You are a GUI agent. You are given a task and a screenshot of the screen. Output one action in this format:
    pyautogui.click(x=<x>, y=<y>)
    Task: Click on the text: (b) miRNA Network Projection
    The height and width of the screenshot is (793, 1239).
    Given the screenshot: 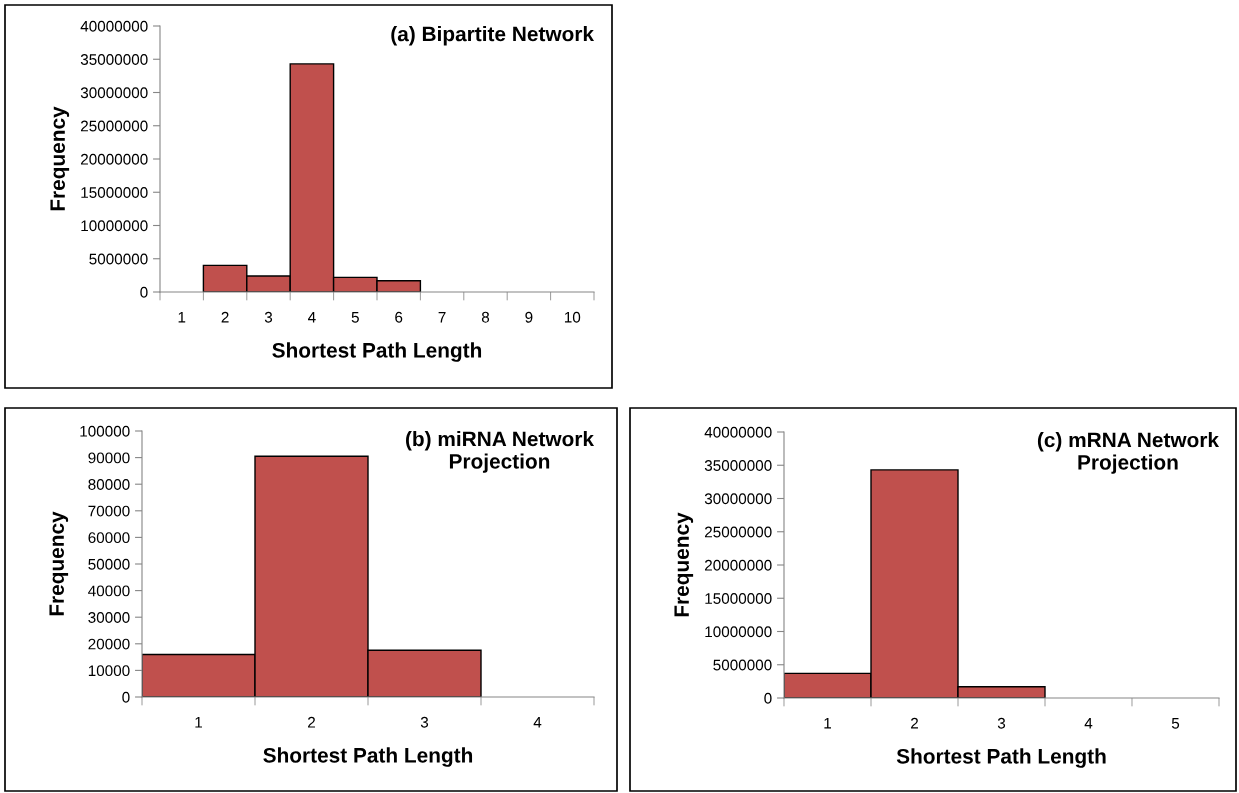 What is the action you would take?
    pyautogui.click(x=500, y=452)
    